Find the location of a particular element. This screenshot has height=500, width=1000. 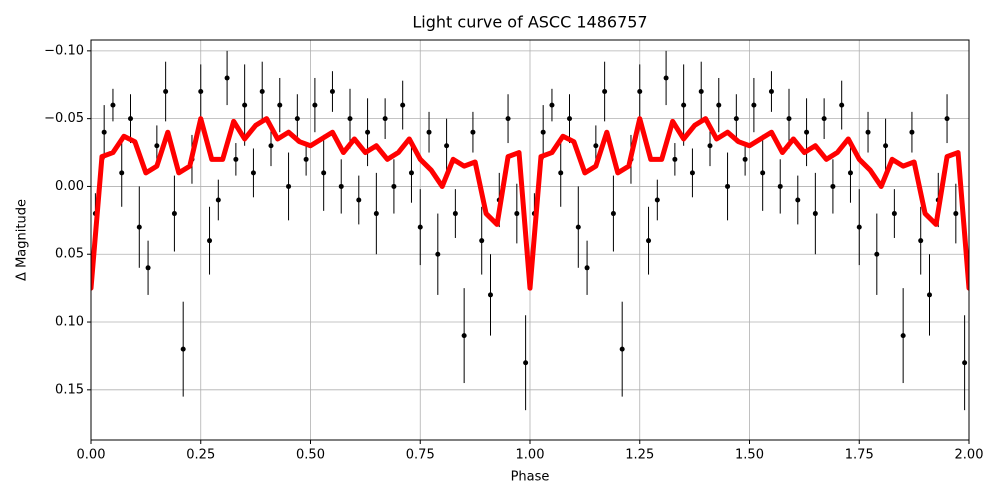

x-tick-label: 0.50 is located at coordinates (310, 455).